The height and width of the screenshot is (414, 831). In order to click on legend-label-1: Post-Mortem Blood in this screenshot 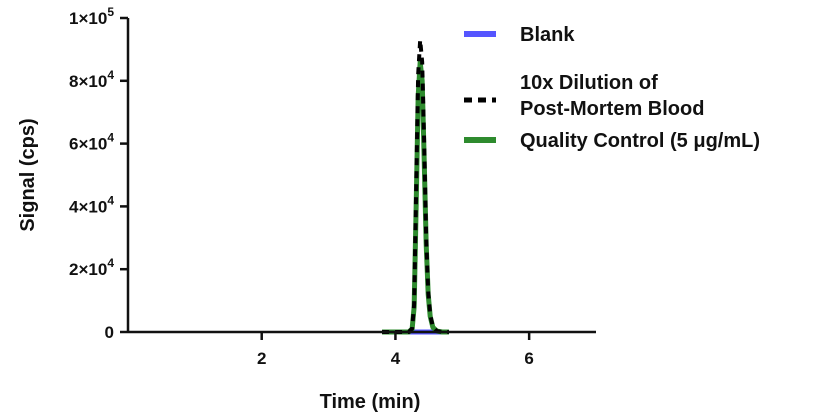, I will do `click(612, 109)`.